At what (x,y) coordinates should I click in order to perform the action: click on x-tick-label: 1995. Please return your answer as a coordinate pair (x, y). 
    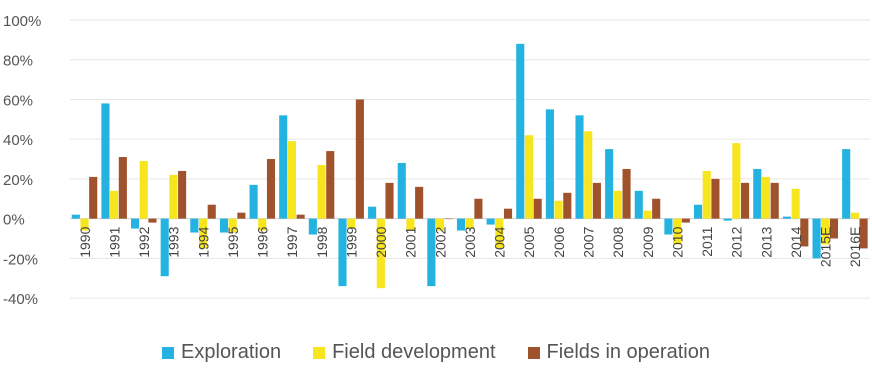
    Looking at the image, I should click on (233, 241).